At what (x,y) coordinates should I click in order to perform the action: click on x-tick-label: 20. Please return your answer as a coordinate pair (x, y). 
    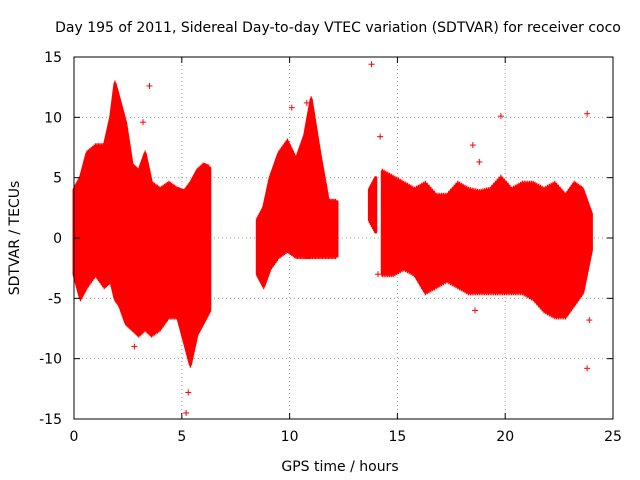
    Looking at the image, I should click on (505, 437).